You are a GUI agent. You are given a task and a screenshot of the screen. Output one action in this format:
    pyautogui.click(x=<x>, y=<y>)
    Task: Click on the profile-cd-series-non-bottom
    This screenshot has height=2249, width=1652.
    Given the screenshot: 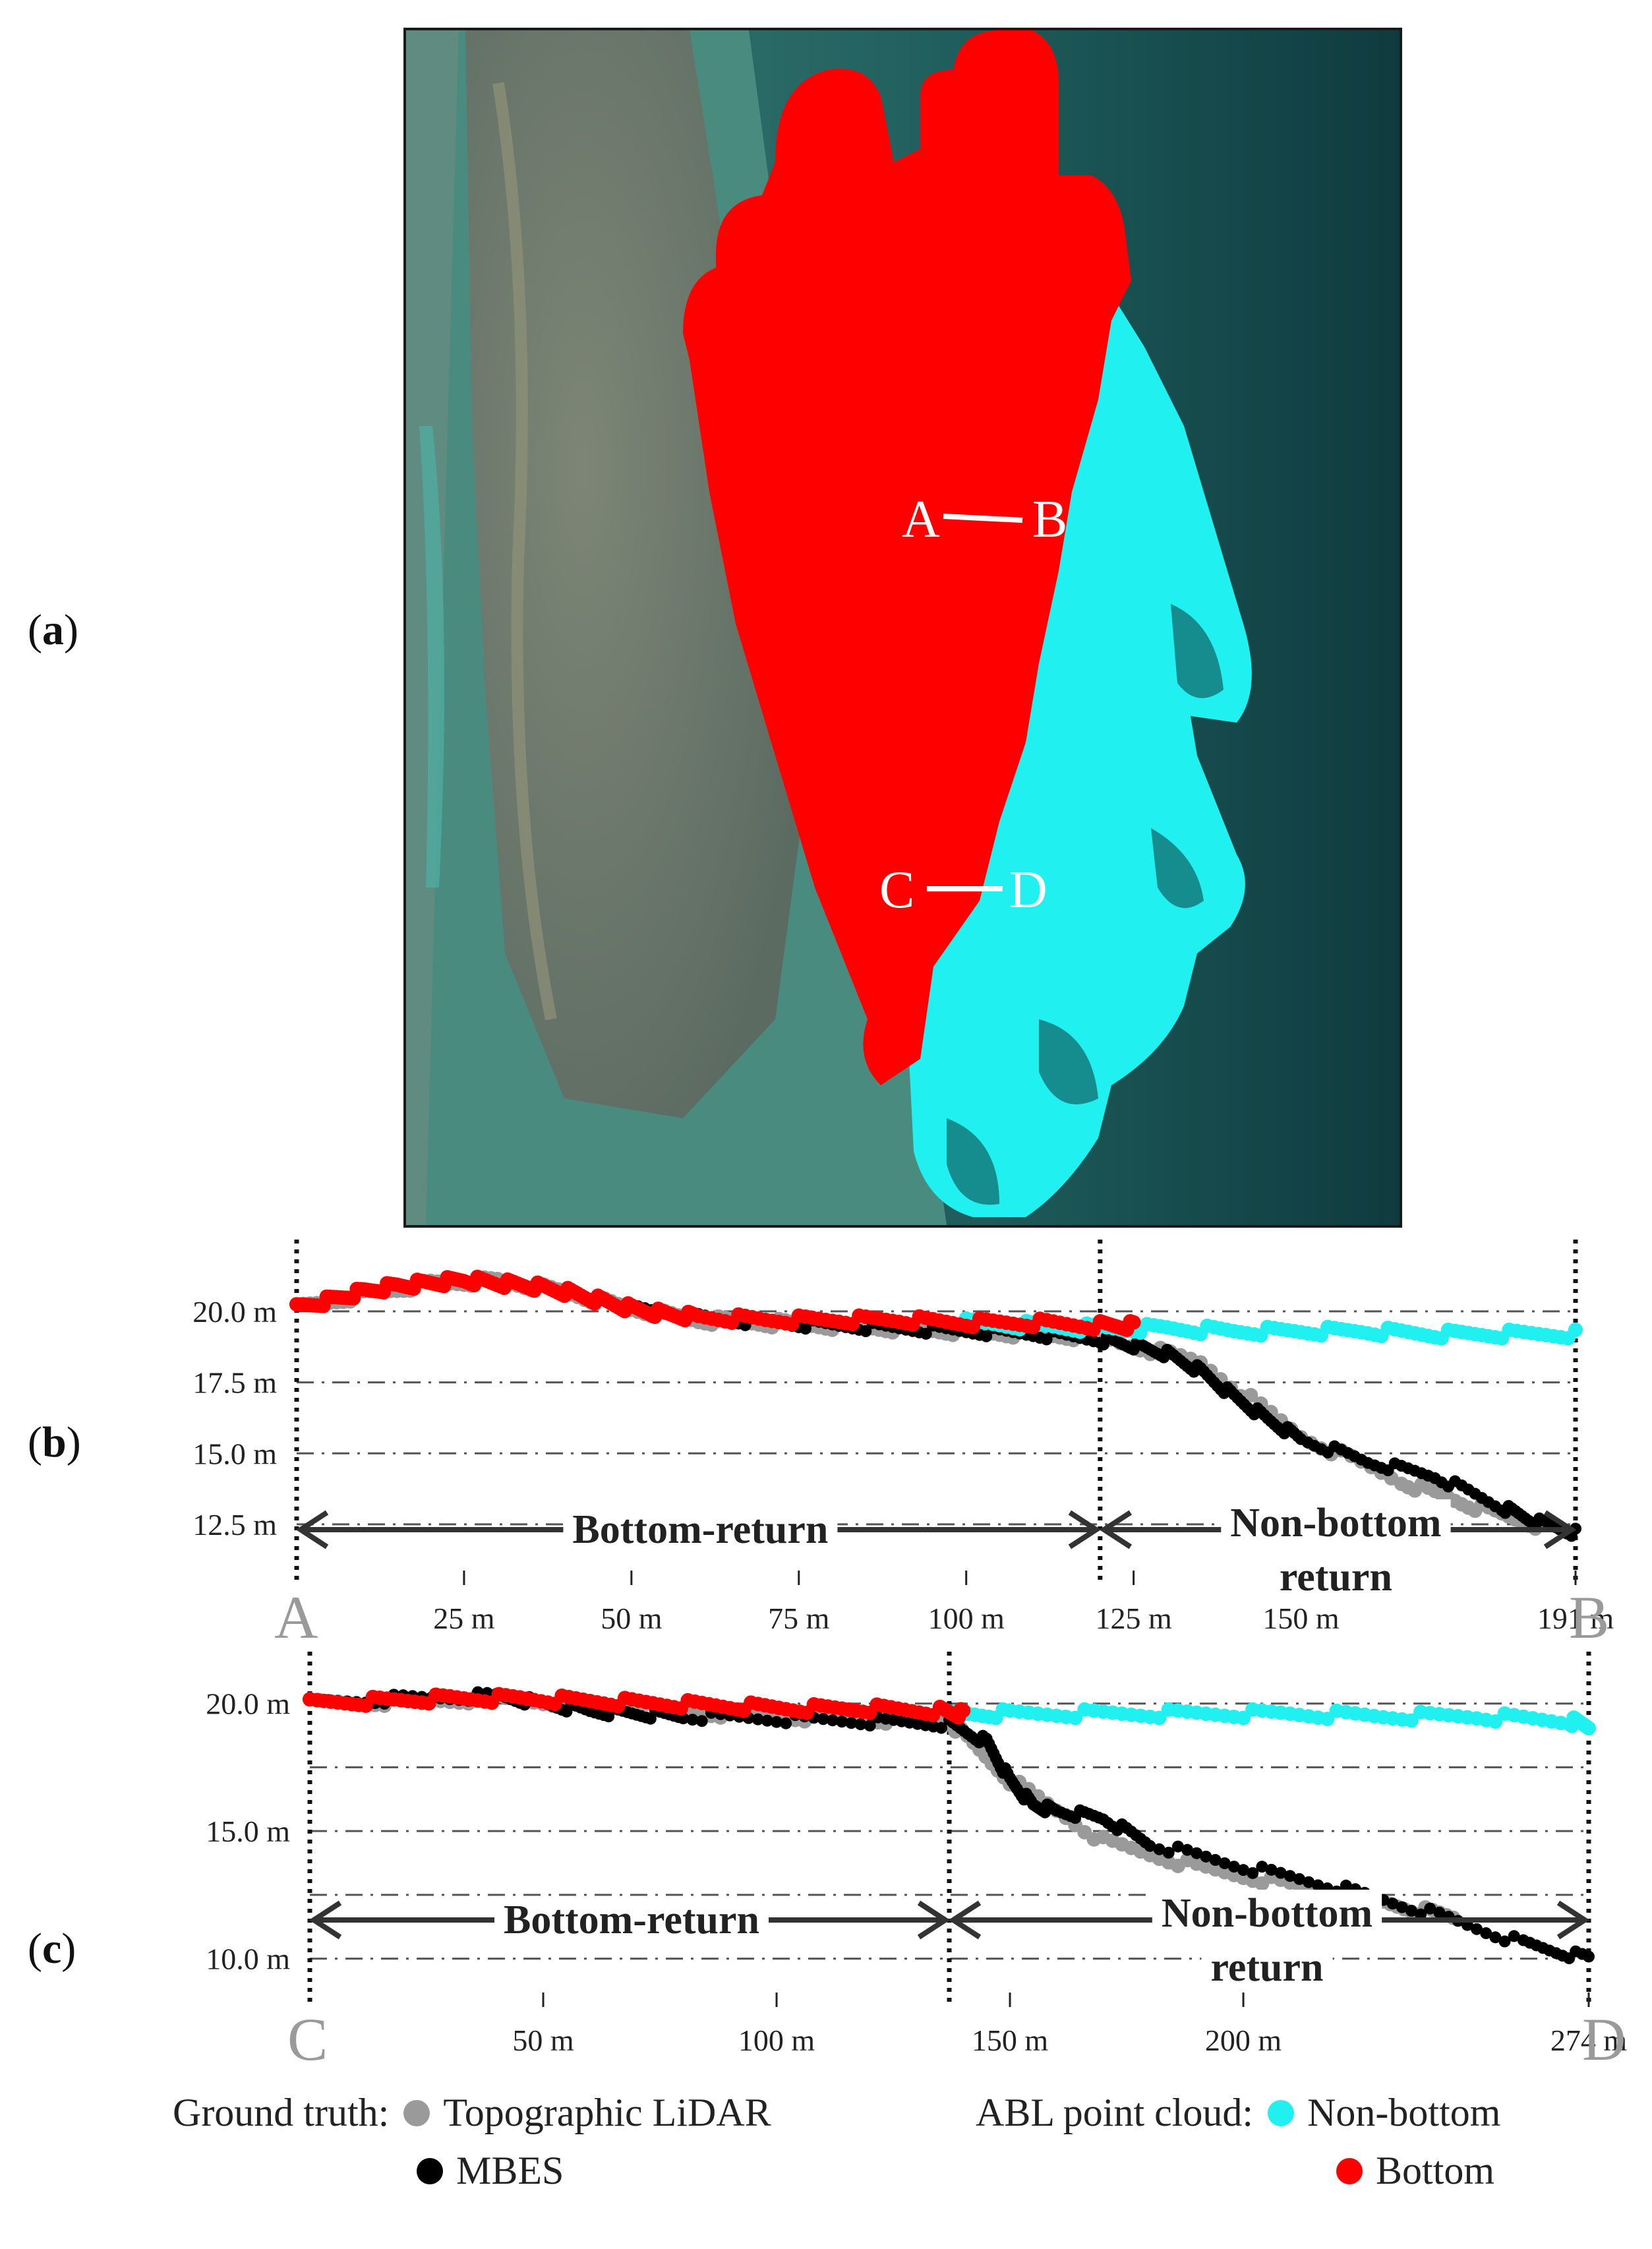 What is the action you would take?
    pyautogui.click(x=1264, y=1719)
    